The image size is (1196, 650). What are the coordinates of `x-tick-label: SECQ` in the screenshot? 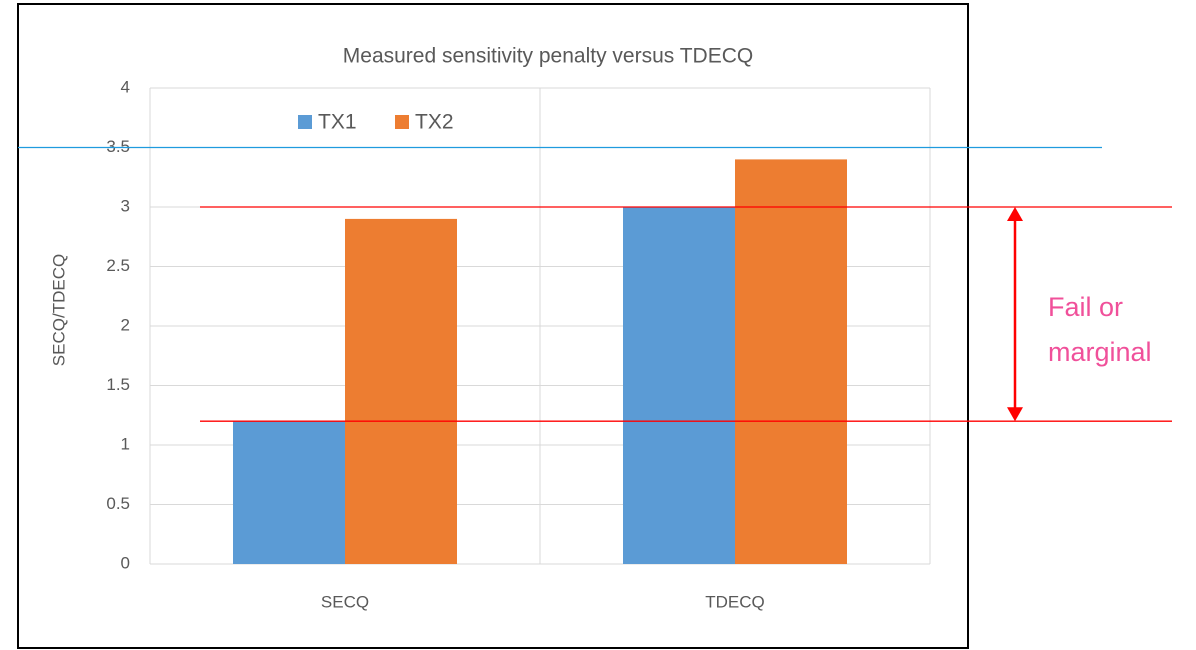 It's located at (345, 601).